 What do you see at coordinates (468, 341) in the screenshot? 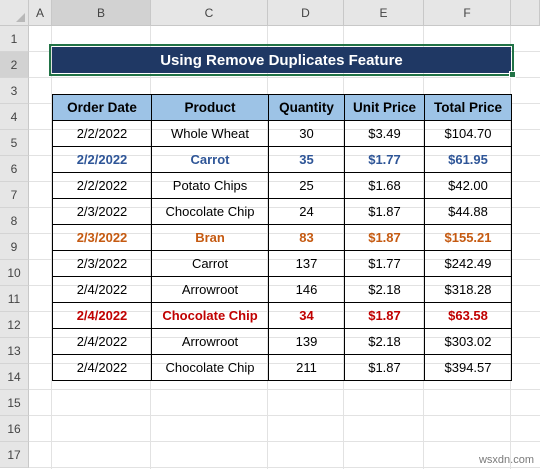
I see `cell-total-price: $303.02` at bounding box center [468, 341].